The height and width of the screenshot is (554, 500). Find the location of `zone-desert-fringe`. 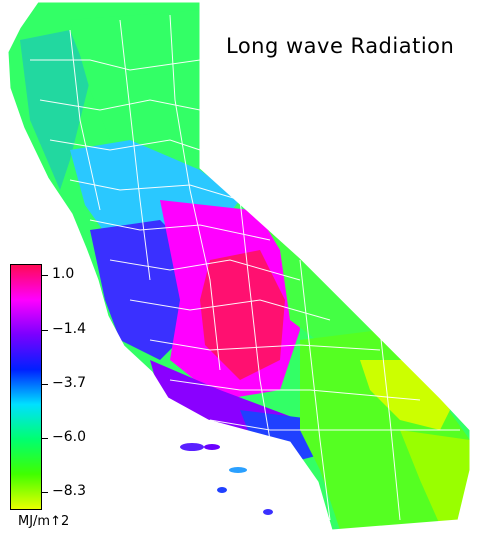

zone-desert-fringe is located at coordinates (435, 477).